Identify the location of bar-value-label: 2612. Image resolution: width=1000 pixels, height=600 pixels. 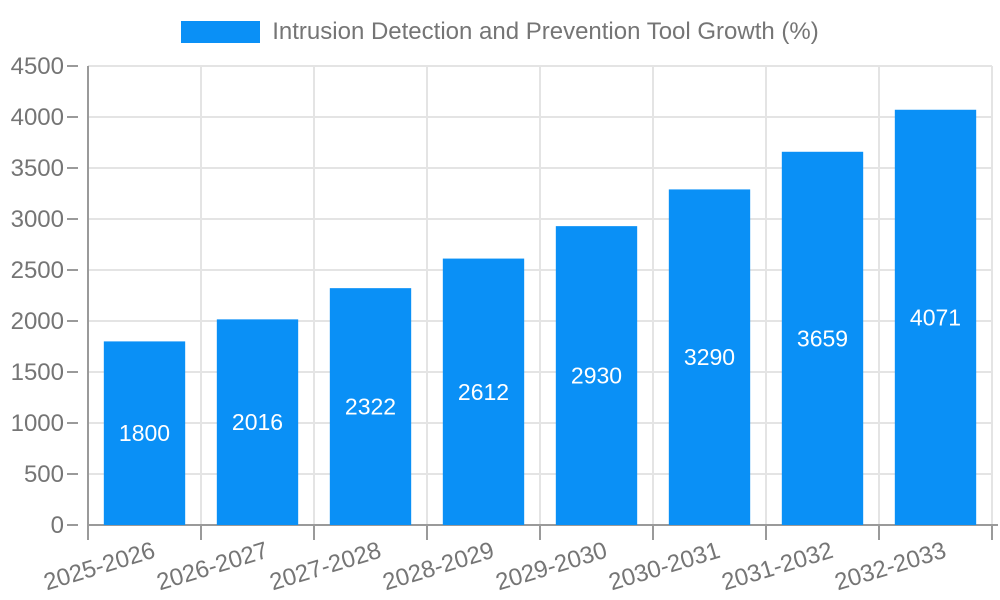
(483, 392).